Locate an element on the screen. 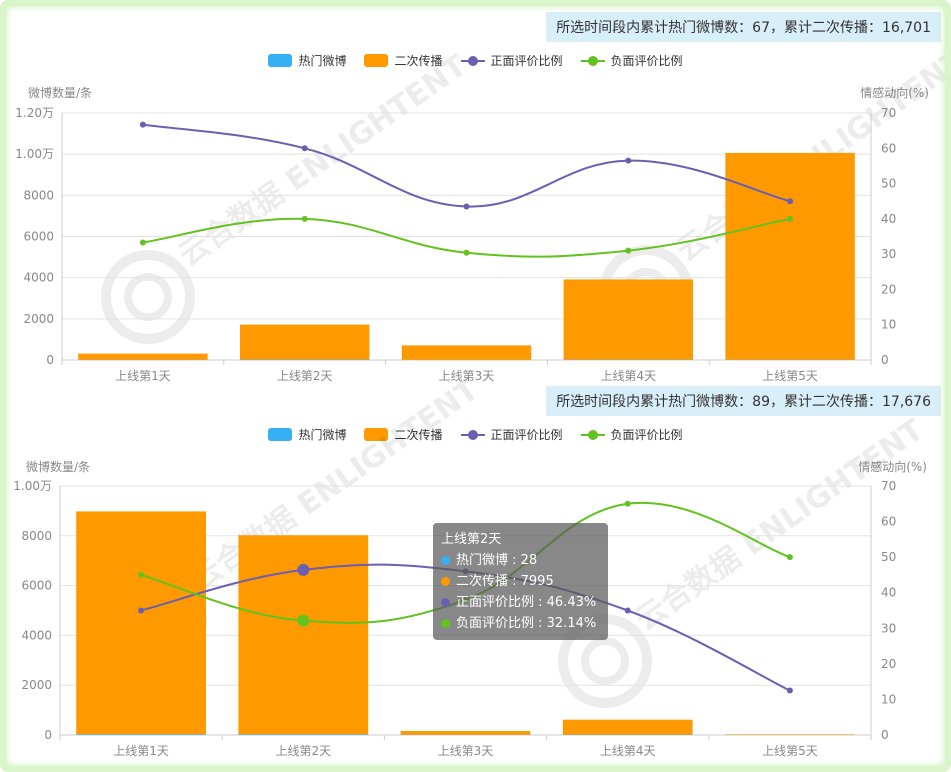  legend-label: 正面评价比例 is located at coordinates (526, 61).